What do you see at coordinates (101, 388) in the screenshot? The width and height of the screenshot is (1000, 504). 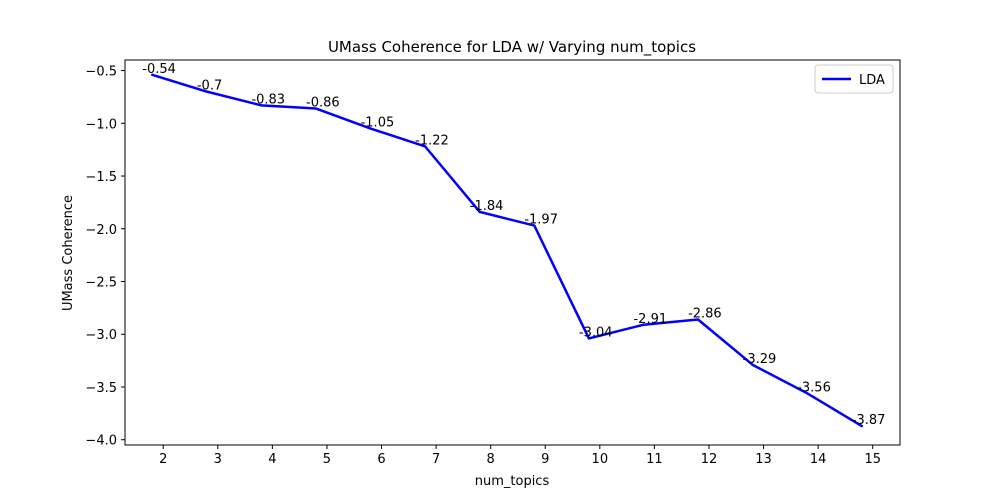 I see `y-tick-label: −3.5` at bounding box center [101, 388].